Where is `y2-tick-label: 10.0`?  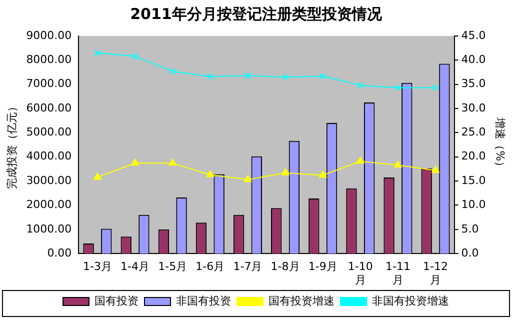
y2-tick-label: 10.0 is located at coordinates (473, 205).